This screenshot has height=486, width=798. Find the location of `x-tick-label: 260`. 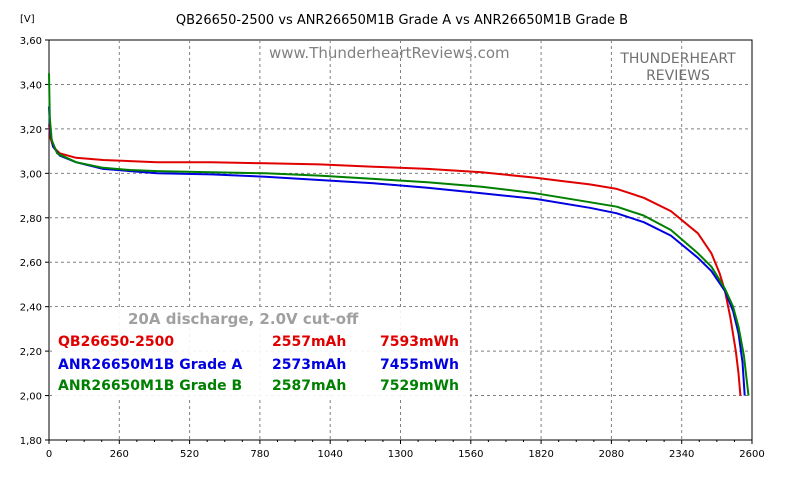

x-tick-label: 260 is located at coordinates (119, 454).